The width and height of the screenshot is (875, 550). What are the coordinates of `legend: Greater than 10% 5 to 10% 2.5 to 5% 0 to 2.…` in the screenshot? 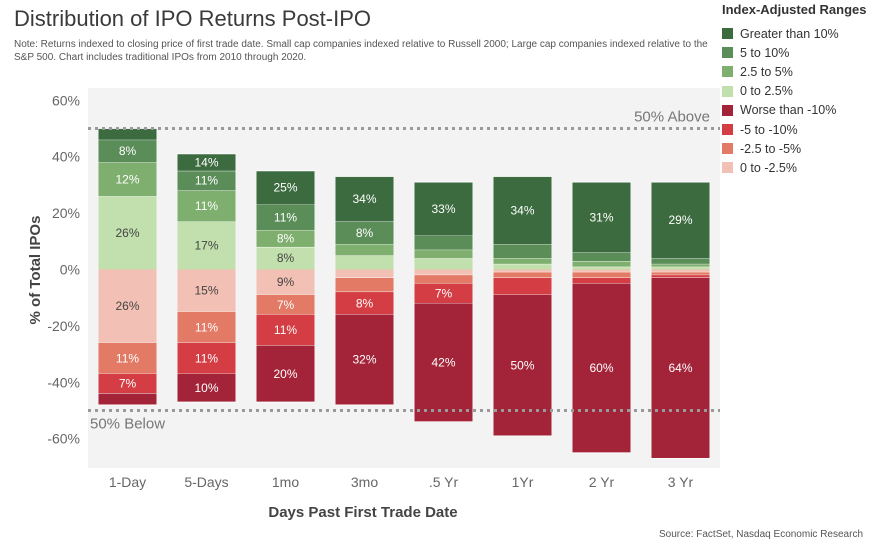 It's located at (780, 101).